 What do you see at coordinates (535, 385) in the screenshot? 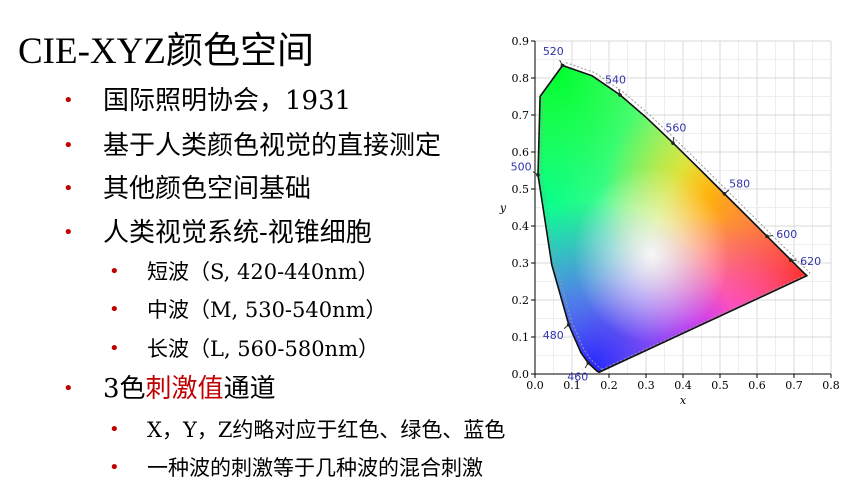
I see `x-tick-label: 0.0` at bounding box center [535, 385].